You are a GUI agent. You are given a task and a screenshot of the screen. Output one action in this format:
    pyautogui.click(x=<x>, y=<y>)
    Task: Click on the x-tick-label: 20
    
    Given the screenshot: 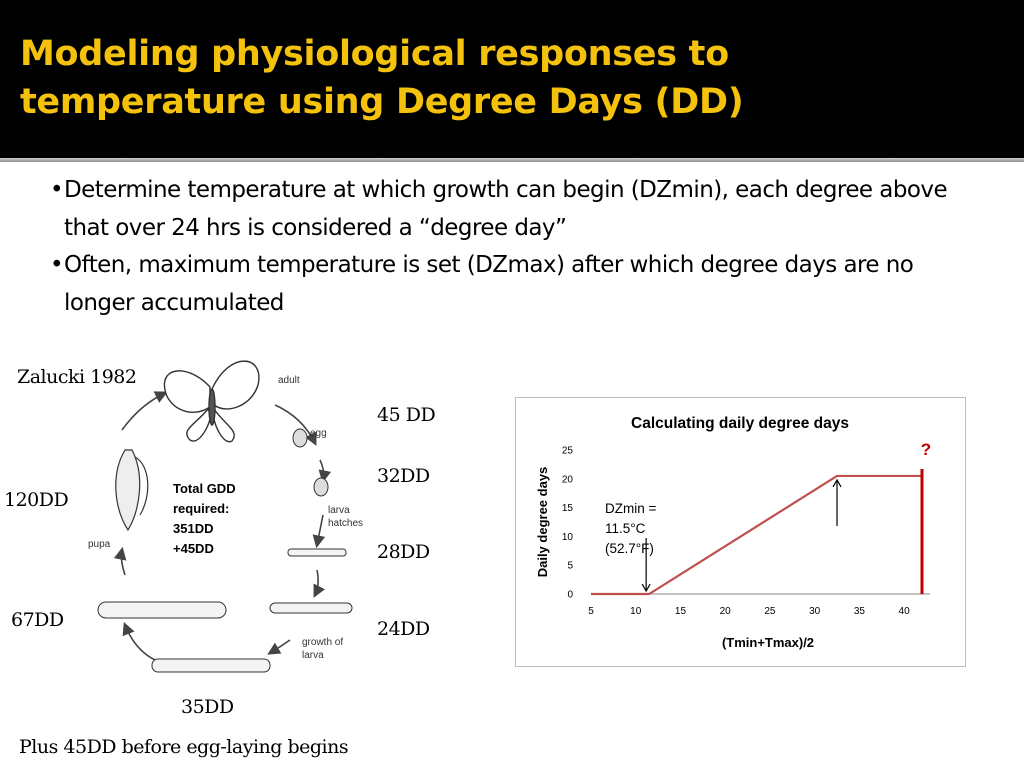 What is the action you would take?
    pyautogui.click(x=726, y=611)
    